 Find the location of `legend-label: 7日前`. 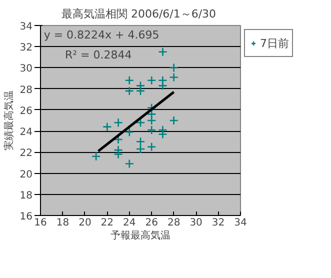

legend-label: 7日前 is located at coordinates (274, 43).